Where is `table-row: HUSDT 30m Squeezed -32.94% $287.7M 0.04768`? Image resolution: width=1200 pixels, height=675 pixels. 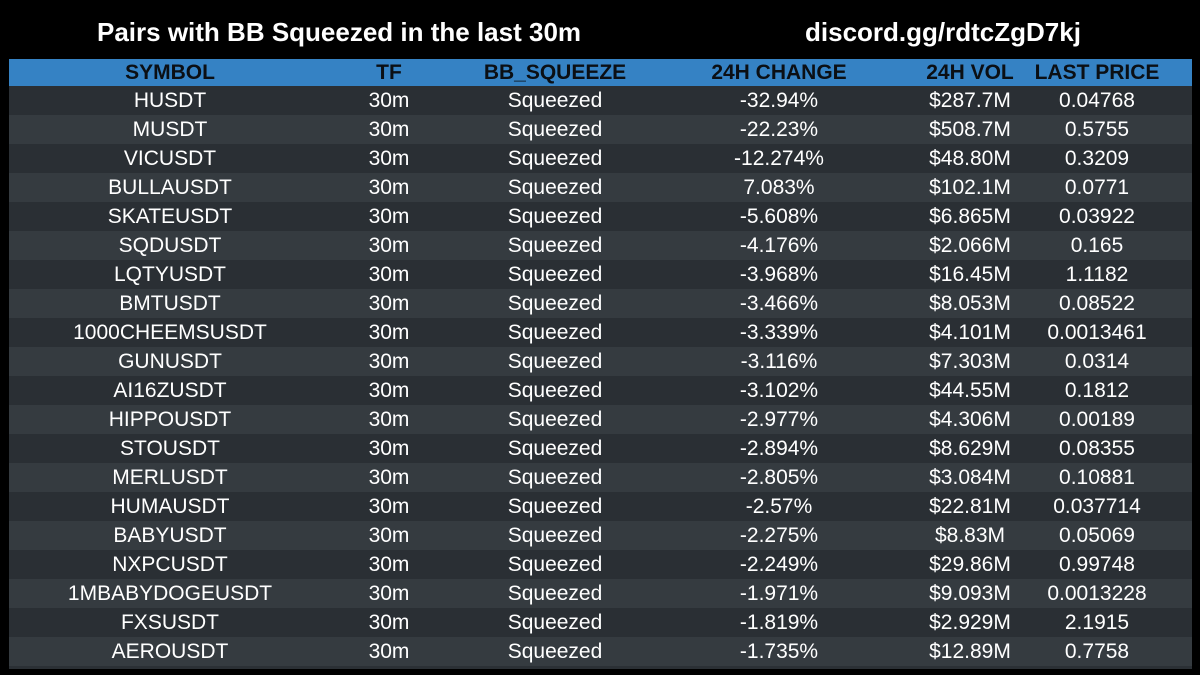
table-row: HUSDT 30m Squeezed -32.94% $287.7M 0.04768 is located at coordinates (600, 100).